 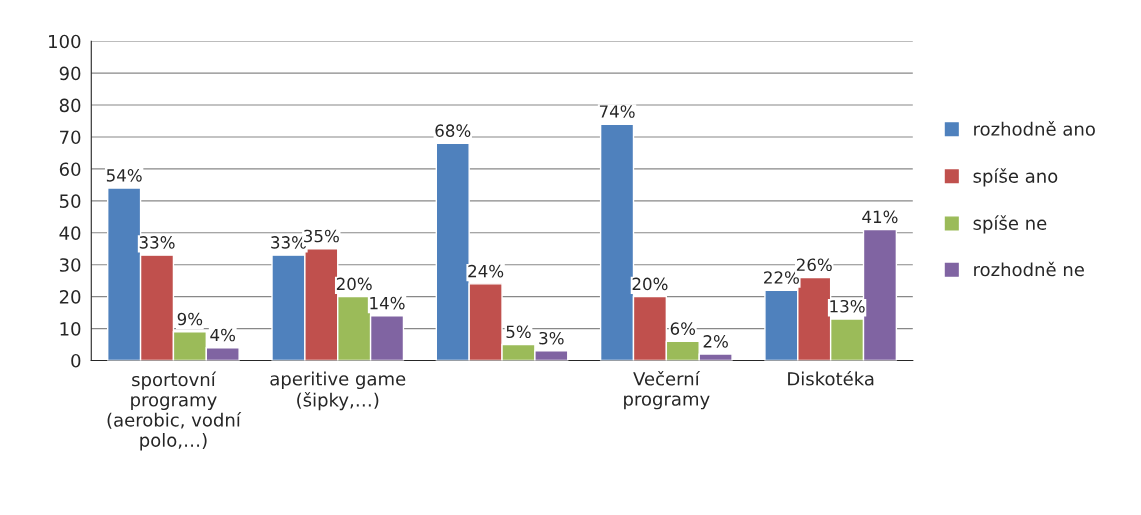 I want to click on y-tick-label: 50, so click(x=70, y=201).